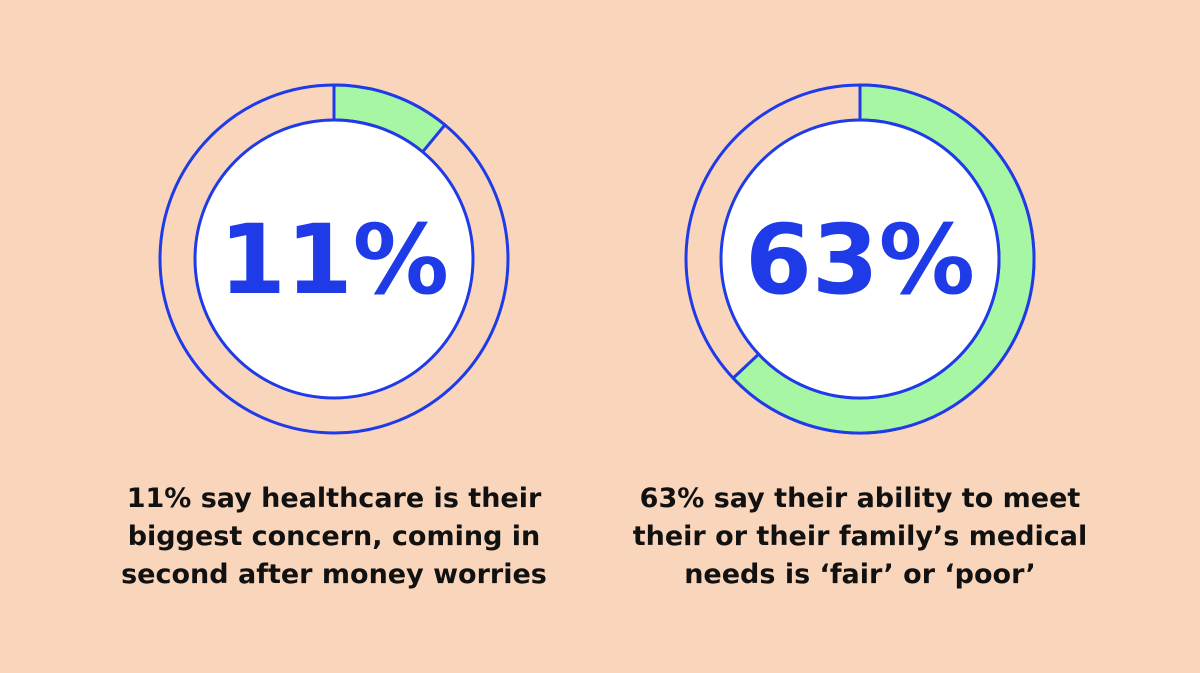 This screenshot has height=673, width=1200. I want to click on caption-line: 11% say healthcare is their, so click(334, 498).